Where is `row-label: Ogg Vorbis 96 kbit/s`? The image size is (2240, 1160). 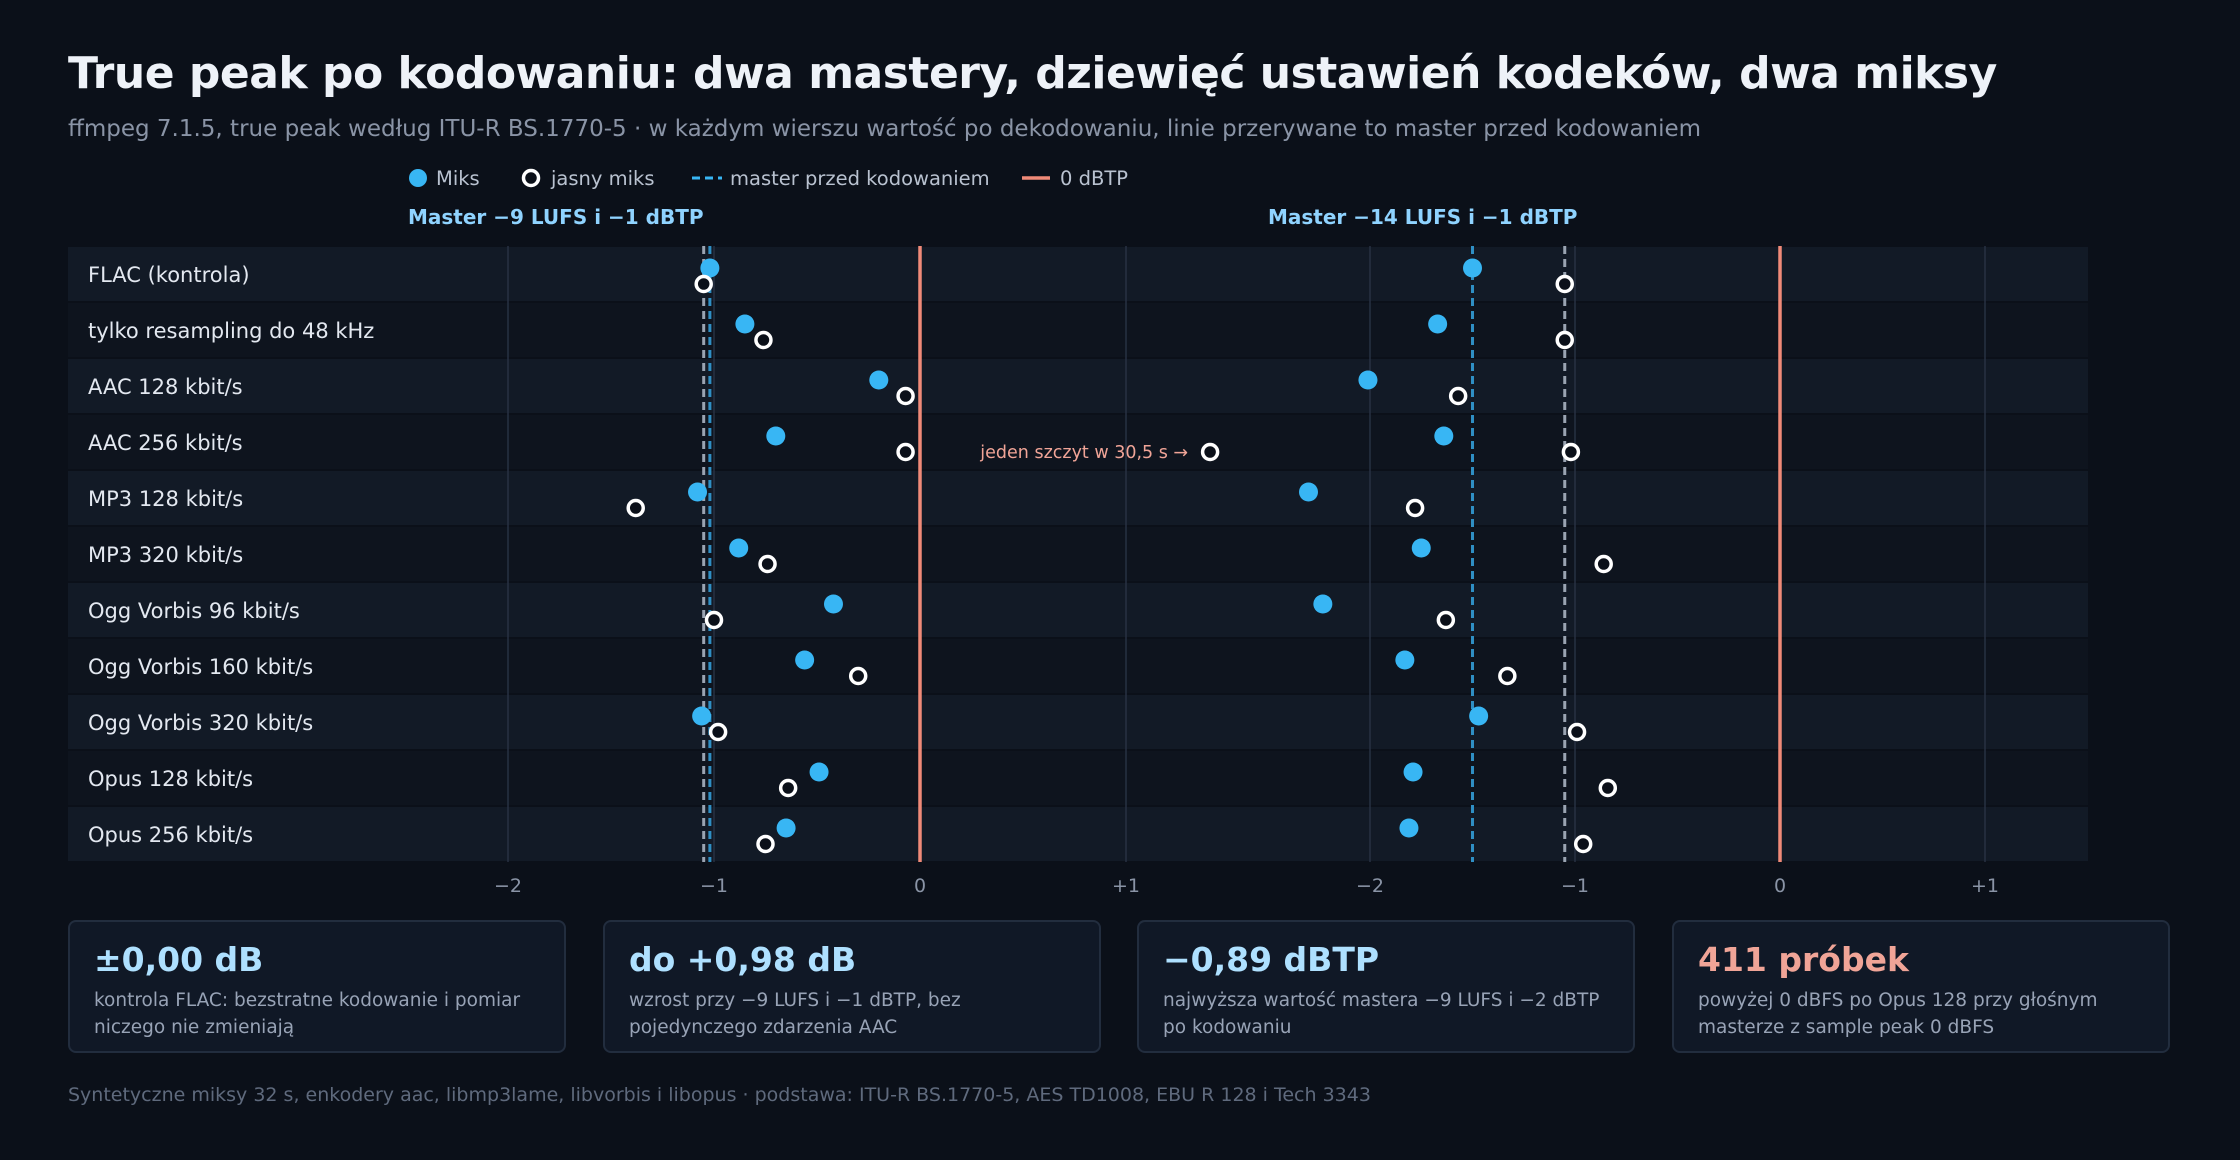
row-label: Ogg Vorbis 96 kbit/s is located at coordinates (194, 611).